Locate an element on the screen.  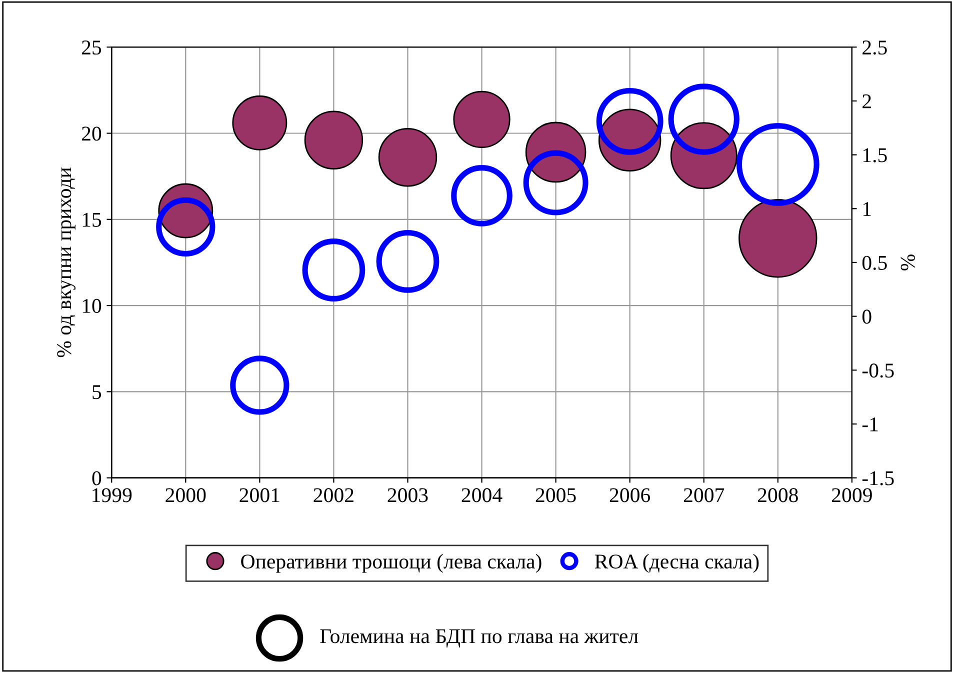
legend-label: ROA (десна скала) is located at coordinates (676, 563).